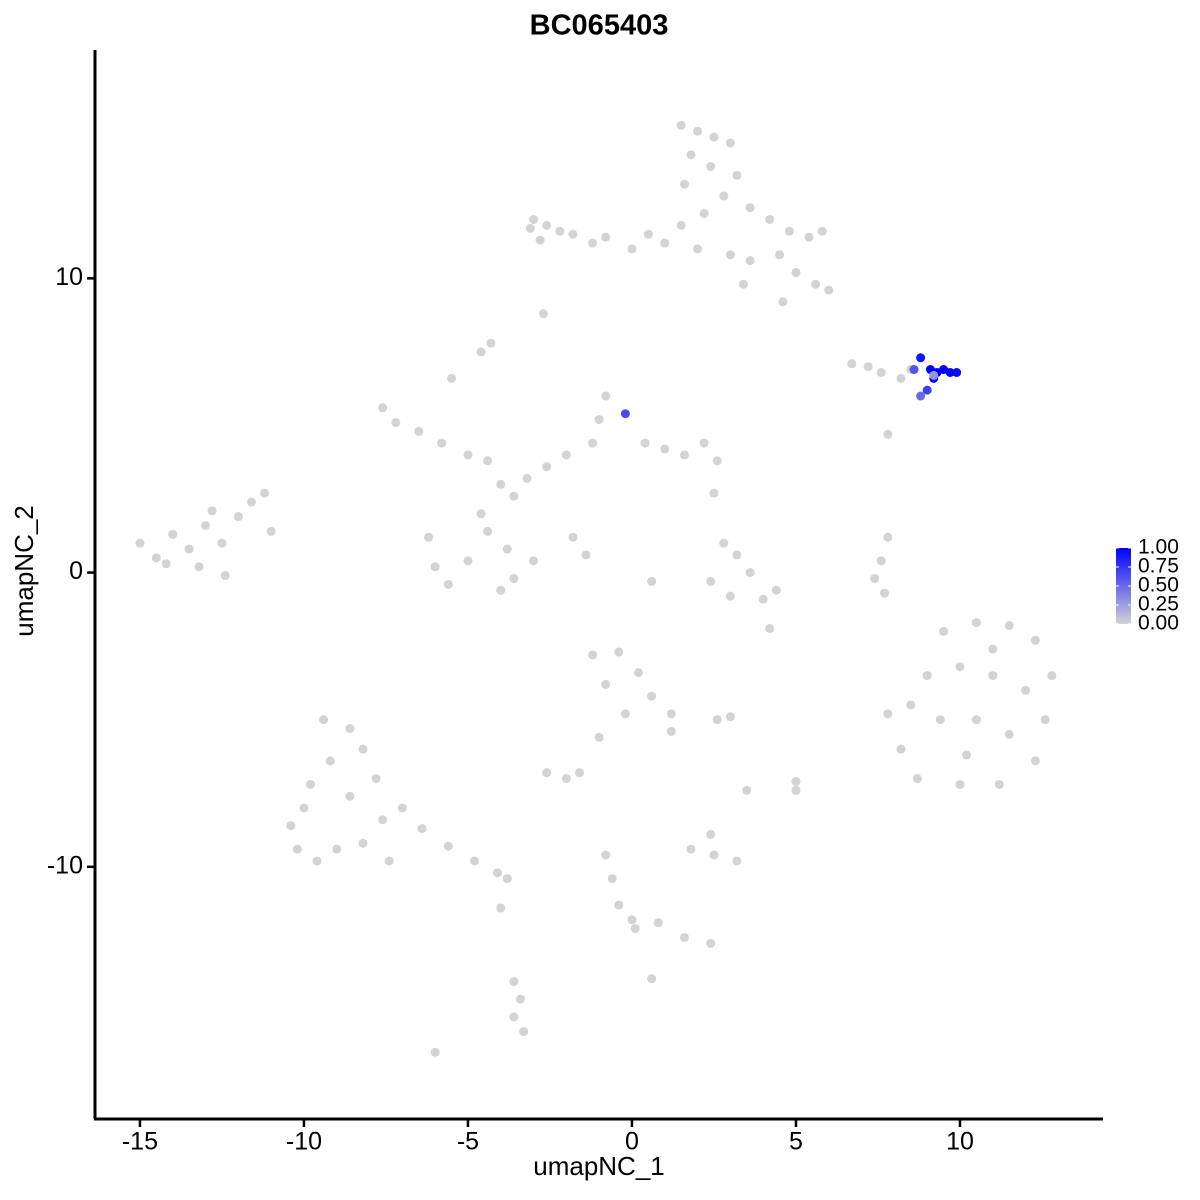 This screenshot has height=1200, width=1200. I want to click on y-tick-label: 10, so click(69, 277).